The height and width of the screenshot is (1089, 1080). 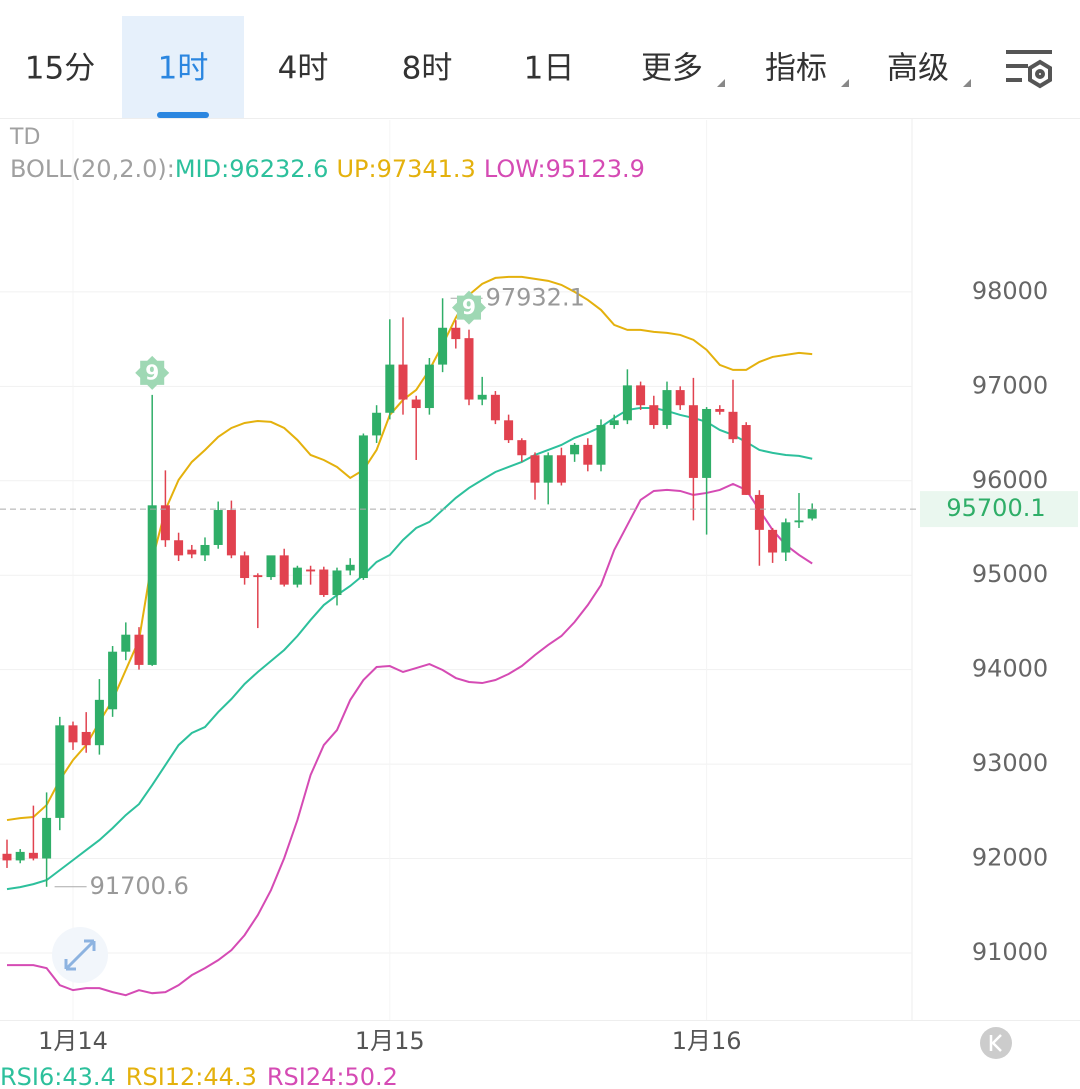 I want to click on y-tick-label: 96000, so click(x=1010, y=480).